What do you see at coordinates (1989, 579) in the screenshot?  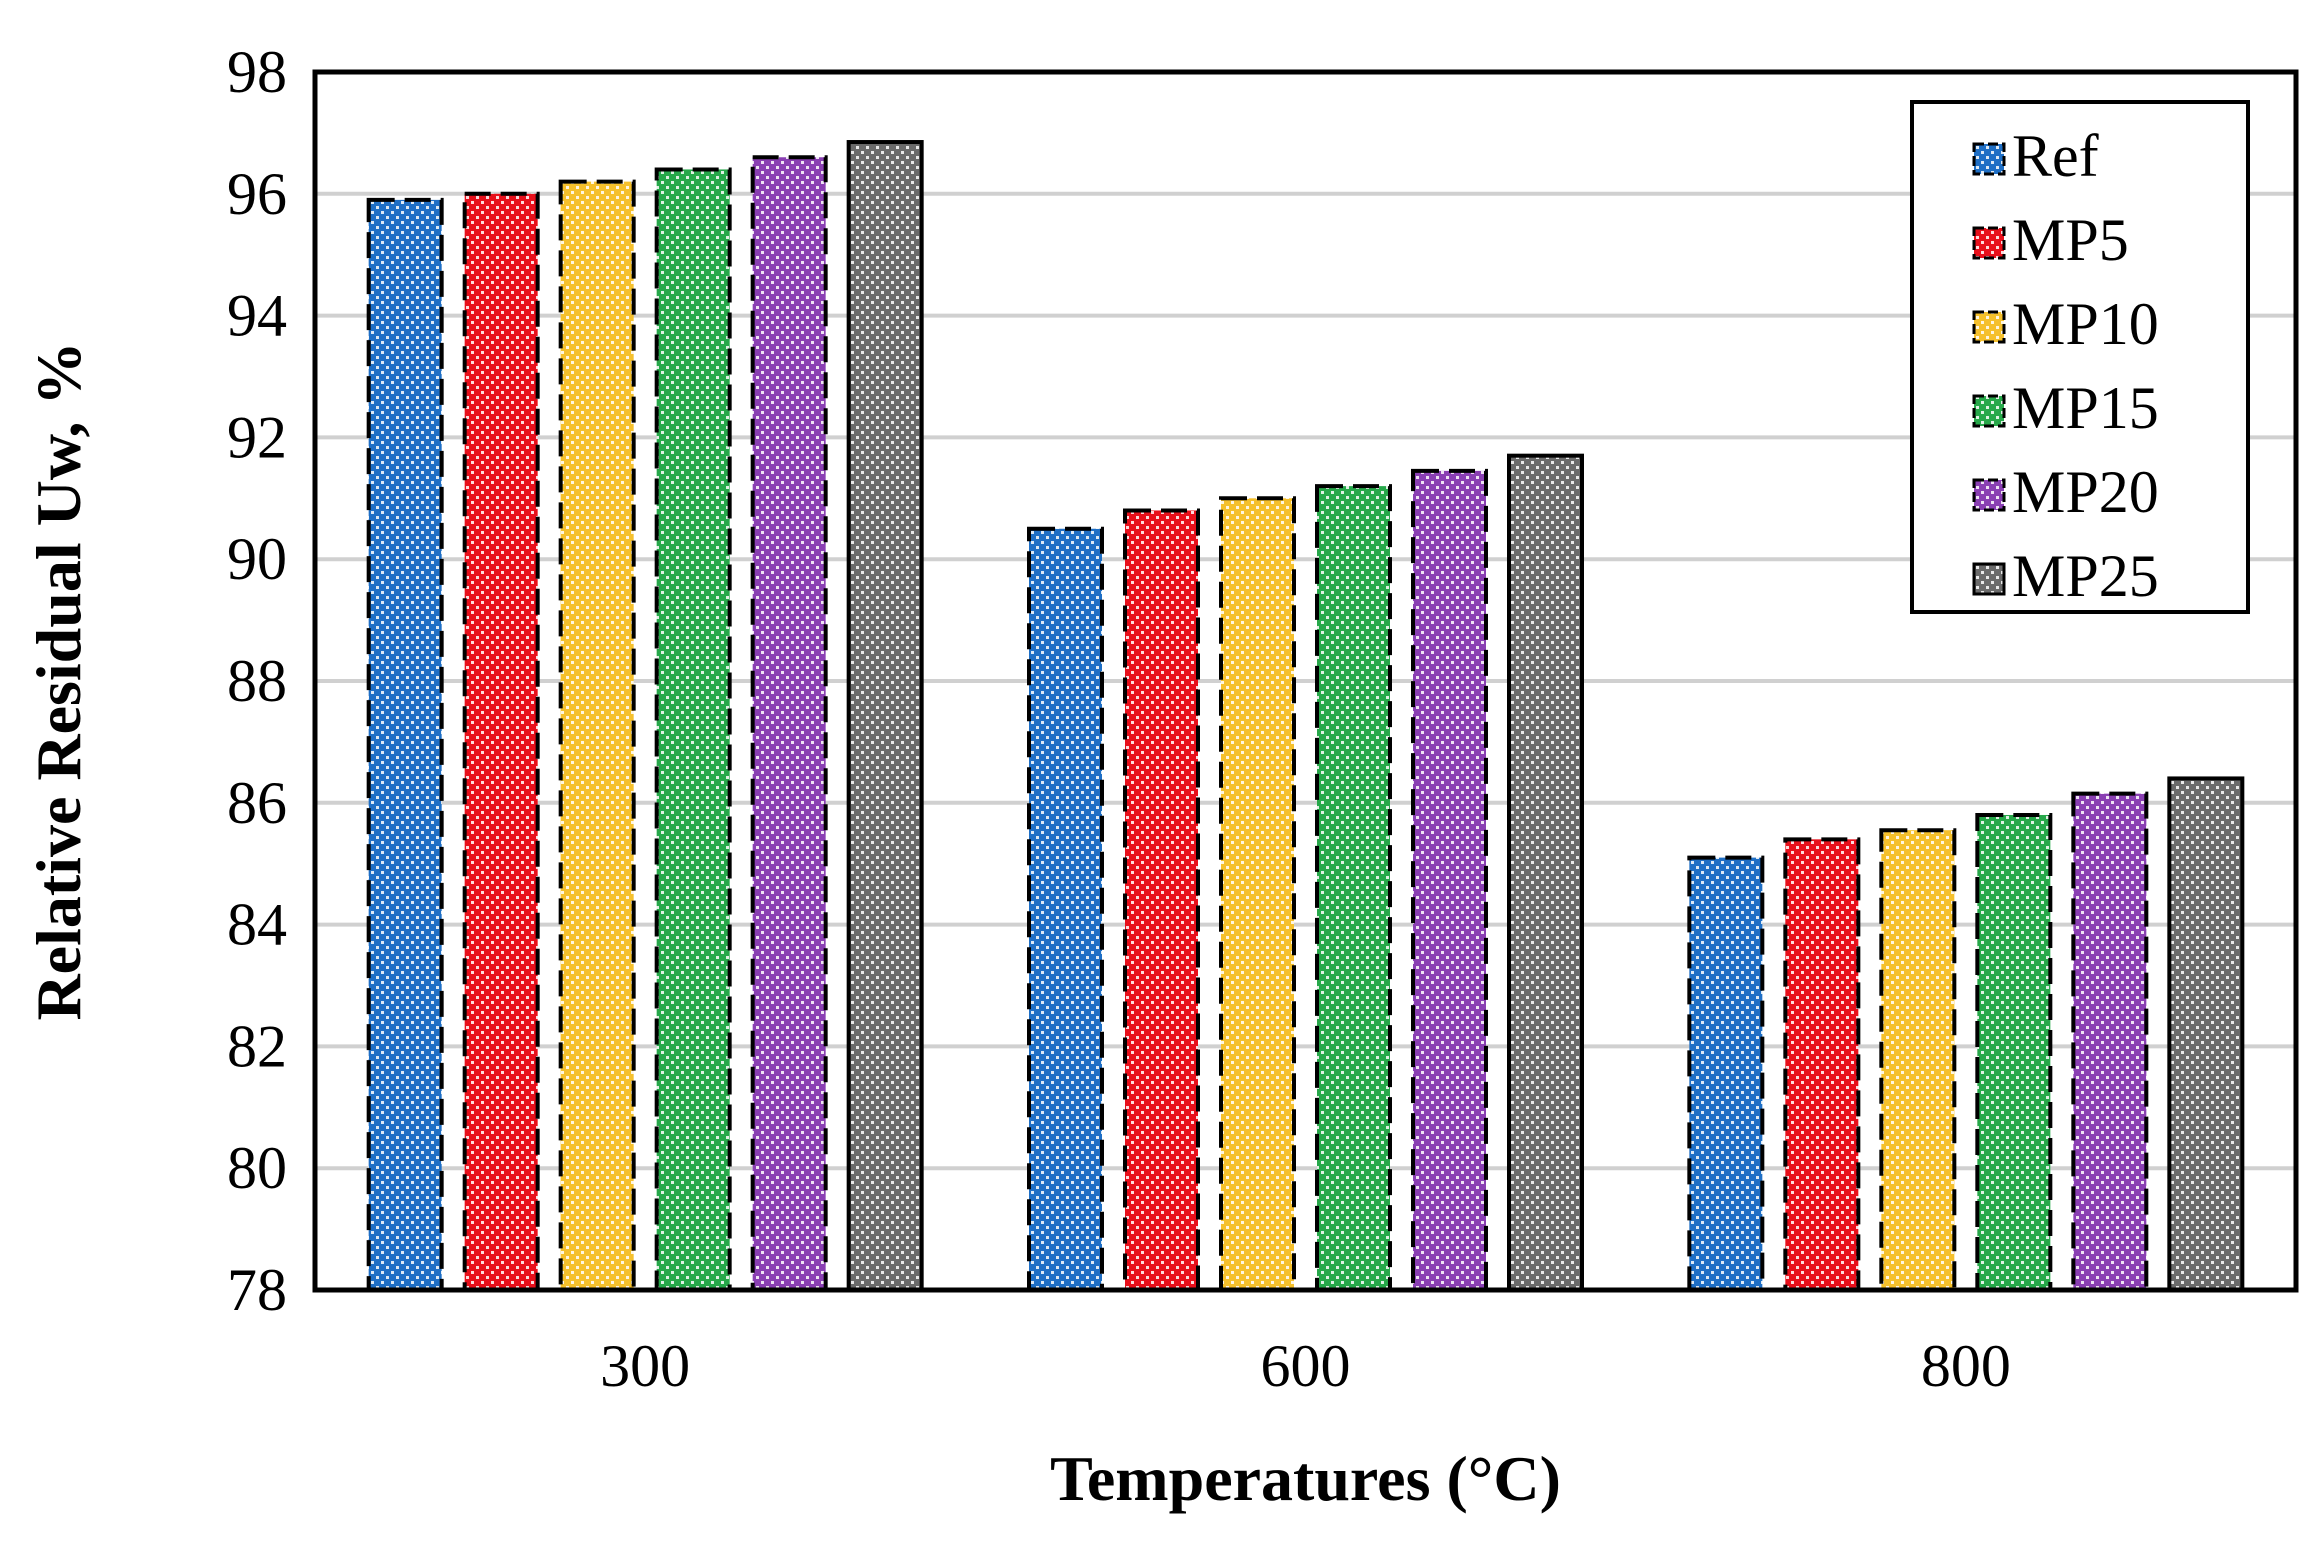 I see `legend-swatch-mp25` at bounding box center [1989, 579].